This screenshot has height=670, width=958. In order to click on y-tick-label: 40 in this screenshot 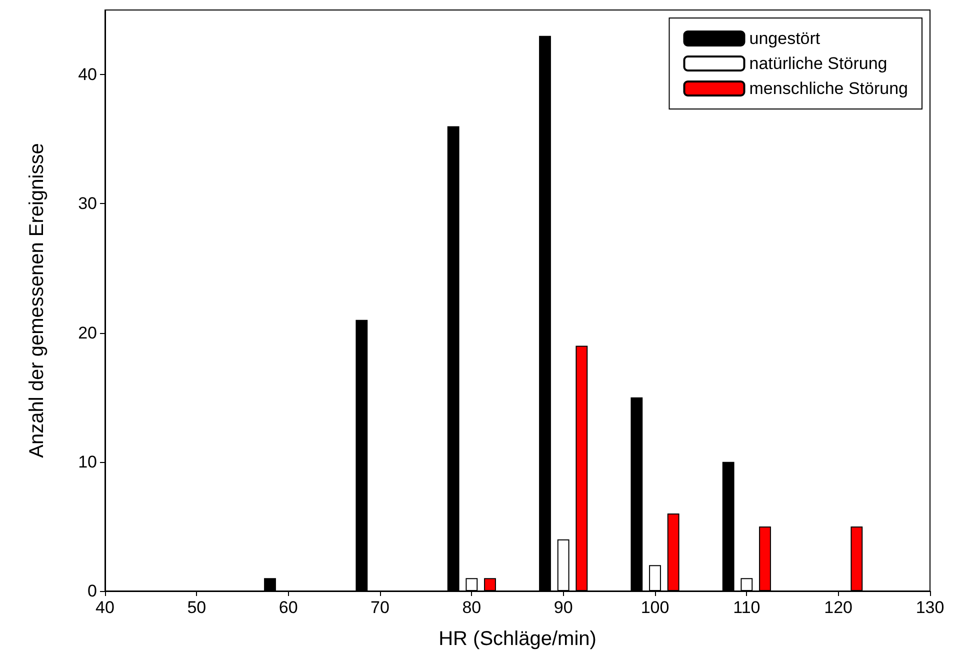, I will do `click(87, 74)`.